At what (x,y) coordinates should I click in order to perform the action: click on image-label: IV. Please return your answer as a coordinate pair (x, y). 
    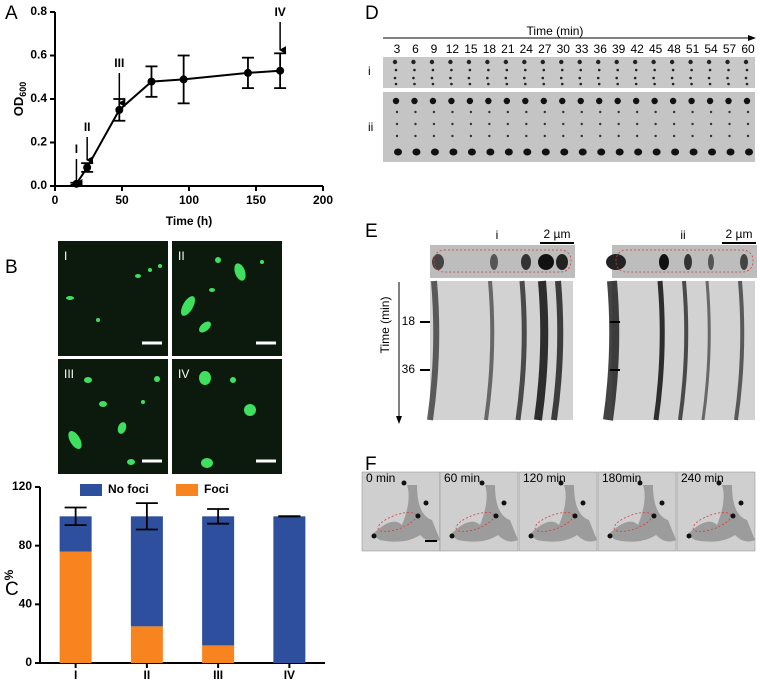
    Looking at the image, I should click on (183, 374).